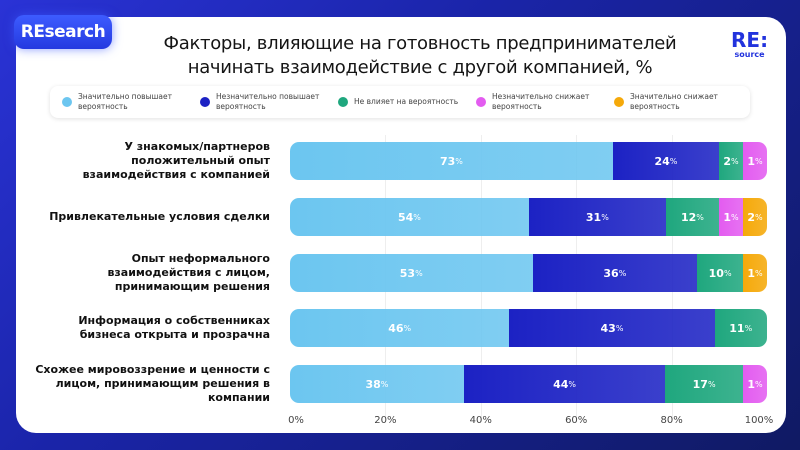  What do you see at coordinates (750, 40) in the screenshot?
I see `logo-re: RE:` at bounding box center [750, 40].